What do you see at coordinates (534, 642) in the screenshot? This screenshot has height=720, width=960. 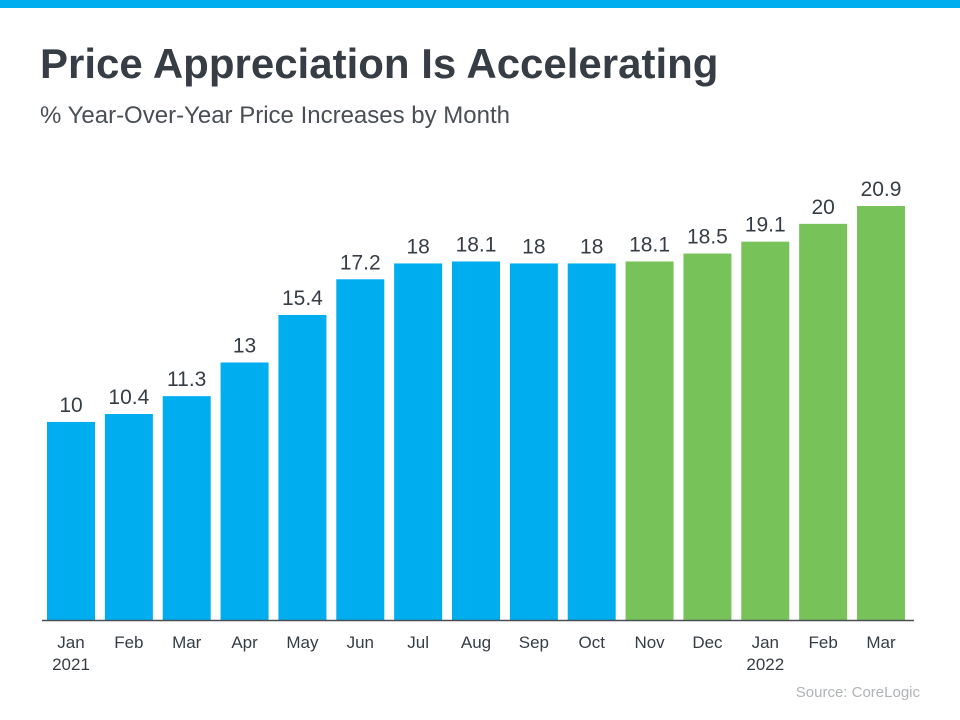 I see `x-tick-label-9: Sep` at bounding box center [534, 642].